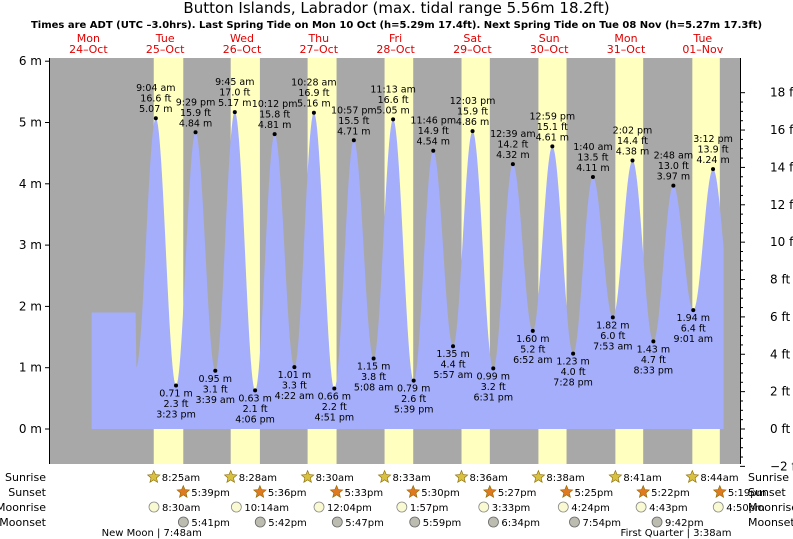 The height and width of the screenshot is (539, 793). Describe the element at coordinates (274, 125) in the screenshot. I see `tide-label-lbl: 4.81 m` at that location.